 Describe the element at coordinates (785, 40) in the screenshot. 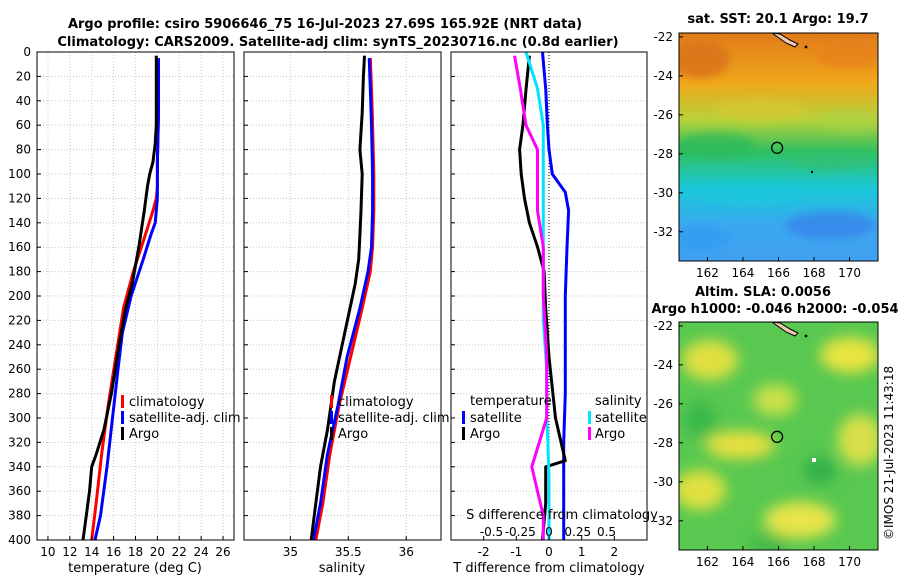

I see `land-shape` at that location.